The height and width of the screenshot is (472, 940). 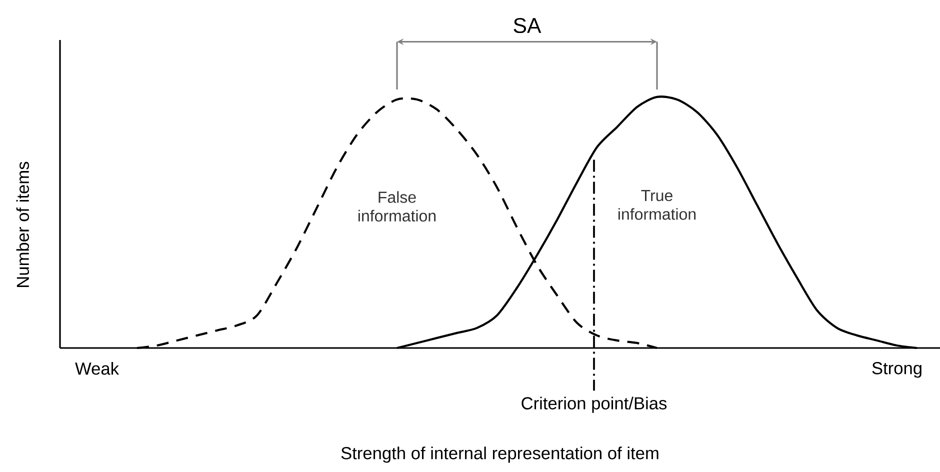 I want to click on text: True information, so click(x=657, y=205).